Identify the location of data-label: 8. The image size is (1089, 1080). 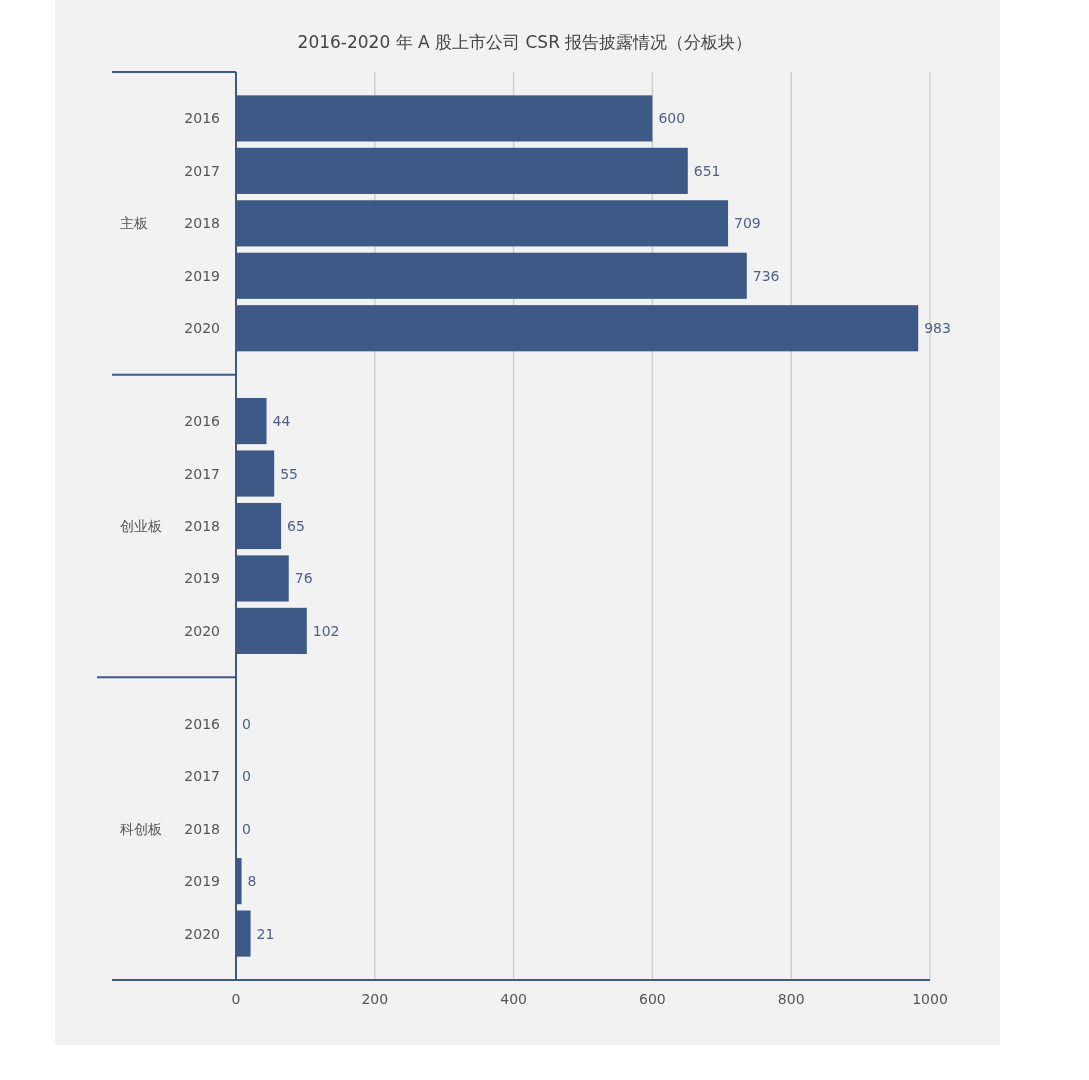
(252, 881).